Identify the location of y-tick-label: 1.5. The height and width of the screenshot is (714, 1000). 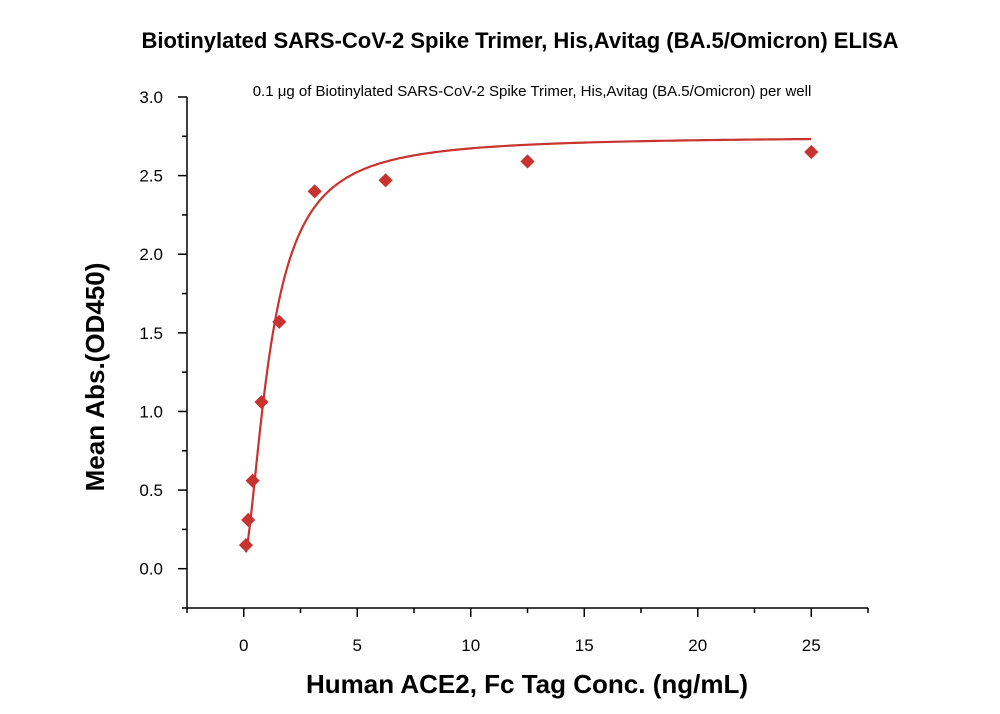
(151, 333).